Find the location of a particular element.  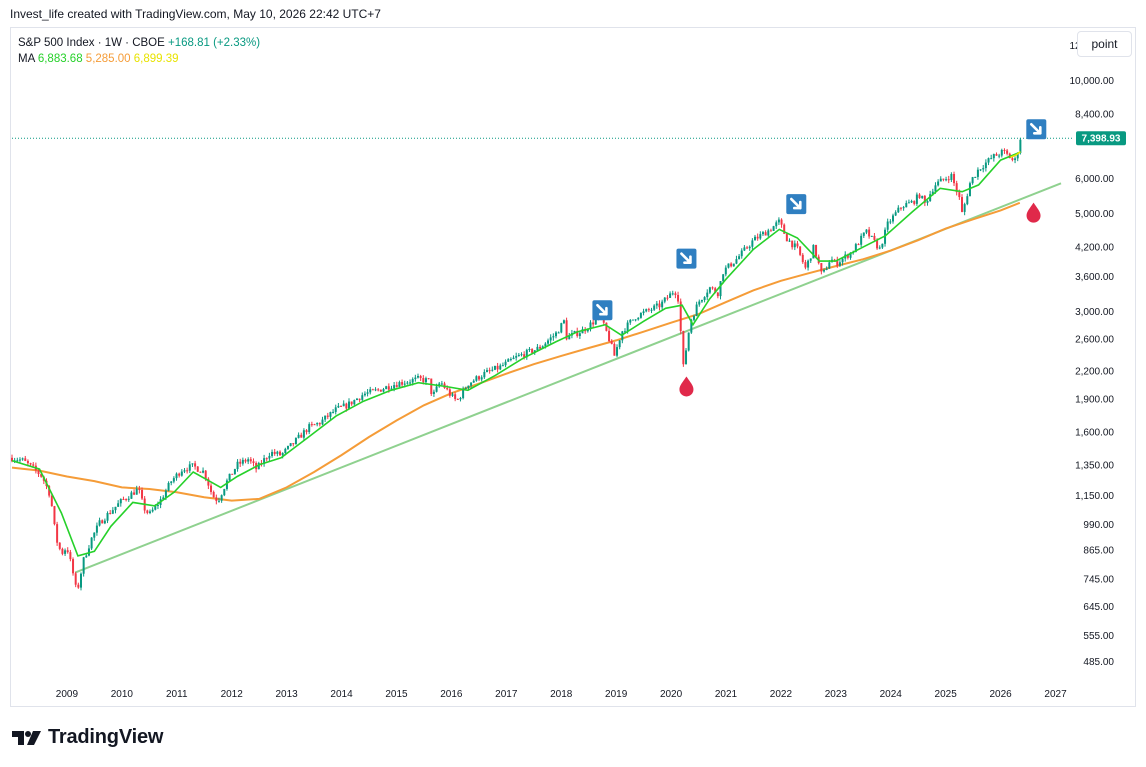

x-tick-label: 2013 is located at coordinates (286, 694).